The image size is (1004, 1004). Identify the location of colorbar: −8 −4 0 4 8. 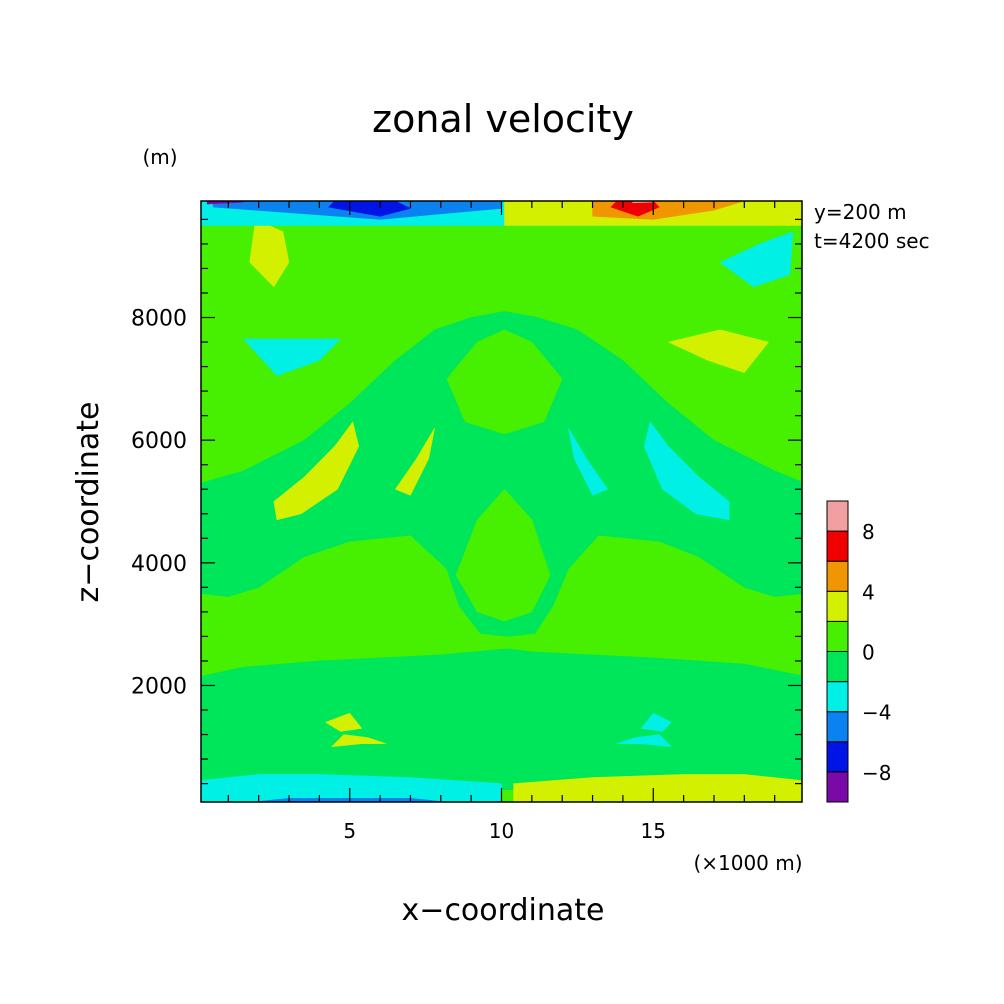
(858, 651).